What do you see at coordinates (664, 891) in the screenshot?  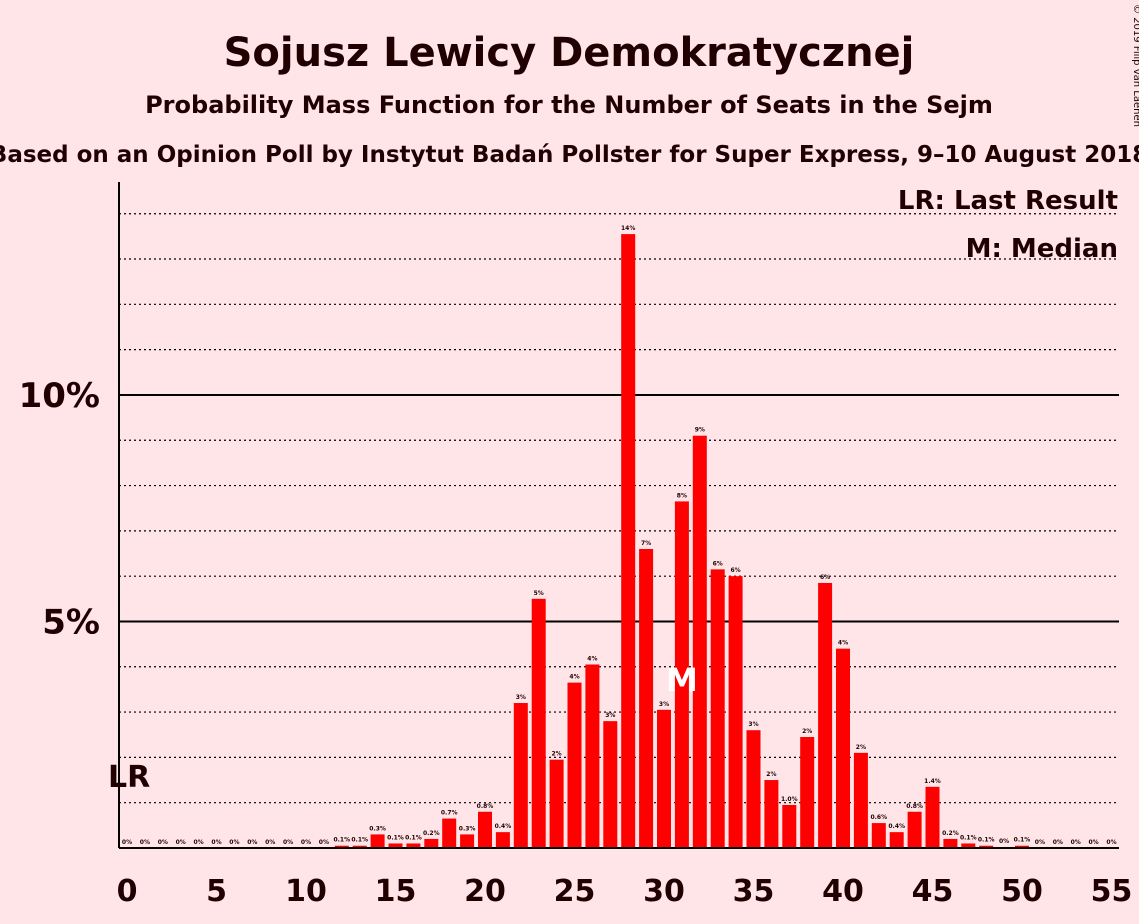 I see `x-tick-label: 30` at bounding box center [664, 891].